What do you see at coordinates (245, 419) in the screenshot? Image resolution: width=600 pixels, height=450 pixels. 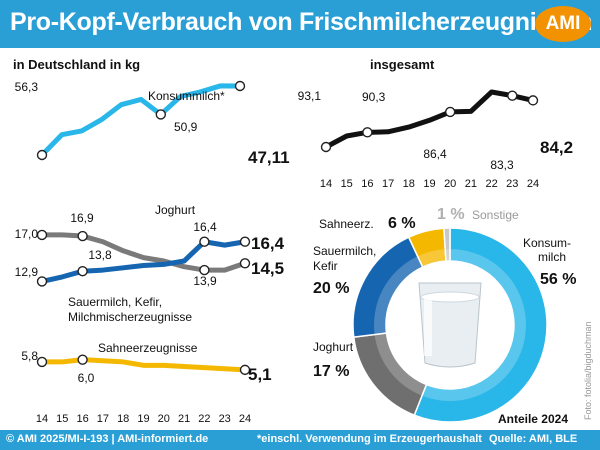 I see `lower-tick-label: 24` at bounding box center [245, 419].